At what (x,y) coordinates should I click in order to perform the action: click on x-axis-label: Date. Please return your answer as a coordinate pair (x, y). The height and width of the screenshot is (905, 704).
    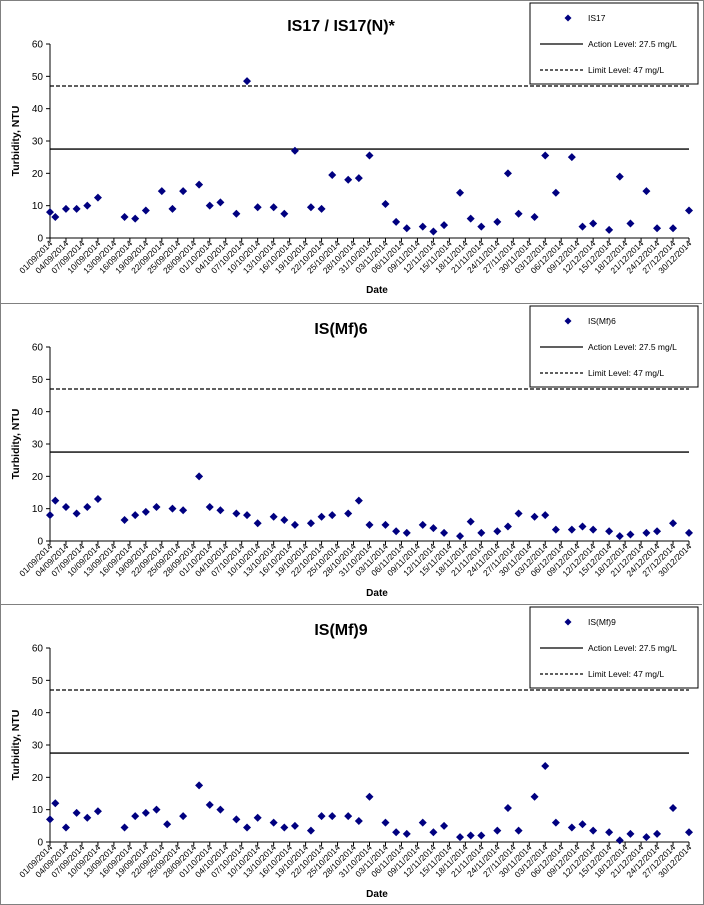
    Looking at the image, I should click on (377, 894).